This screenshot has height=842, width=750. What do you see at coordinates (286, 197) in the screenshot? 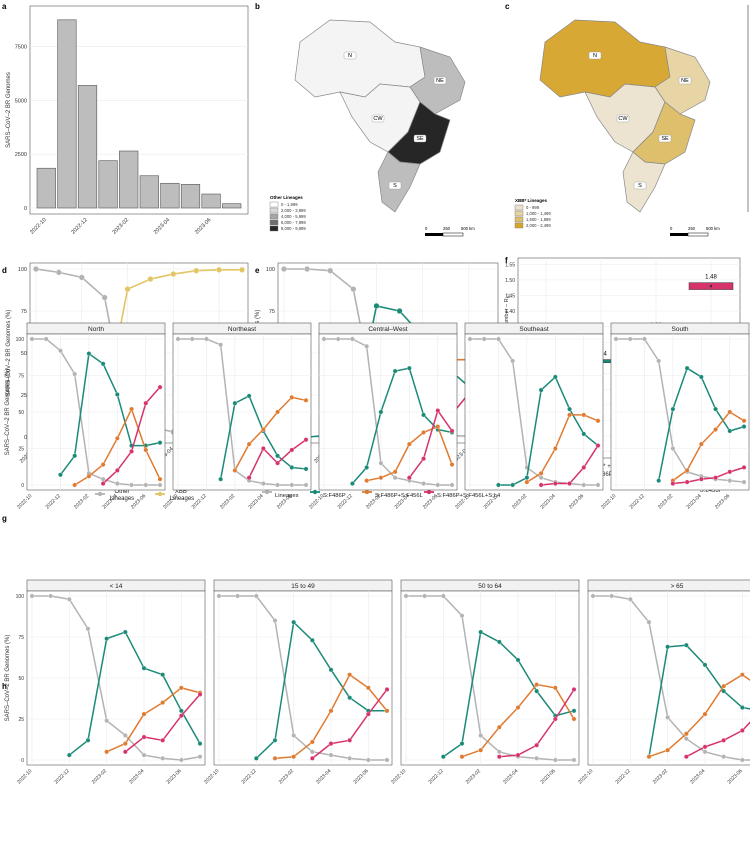
I see `legend-title: Other Lineages` at bounding box center [286, 197].